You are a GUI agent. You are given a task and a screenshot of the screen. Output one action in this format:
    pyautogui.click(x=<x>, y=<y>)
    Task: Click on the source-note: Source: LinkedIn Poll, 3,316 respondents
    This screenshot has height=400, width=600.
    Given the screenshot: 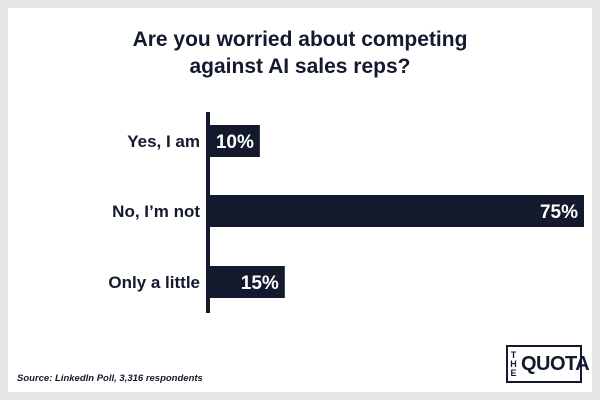 What is the action you would take?
    pyautogui.click(x=110, y=378)
    